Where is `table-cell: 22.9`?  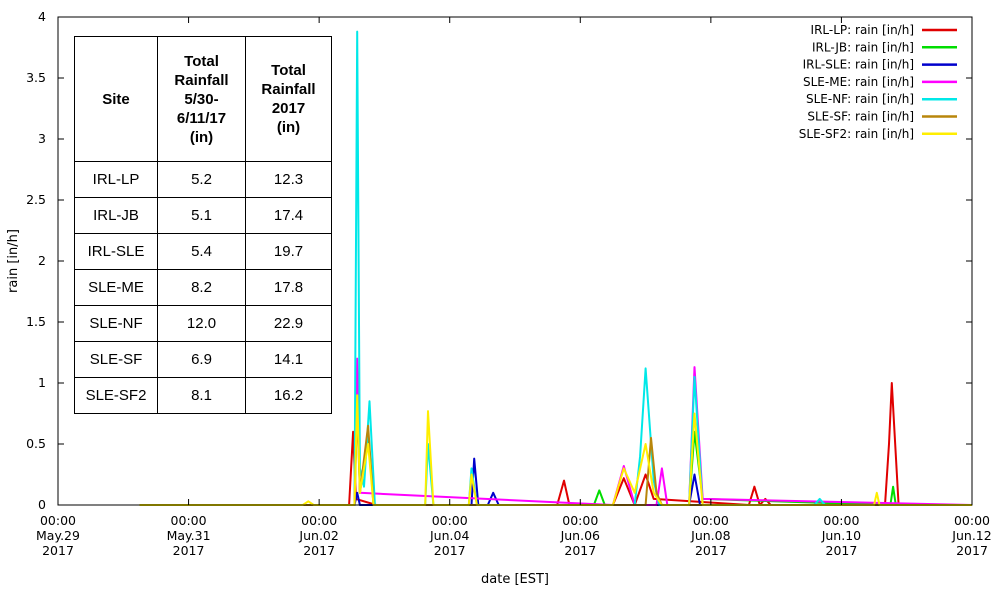
table-cell: 22.9 is located at coordinates (288, 323).